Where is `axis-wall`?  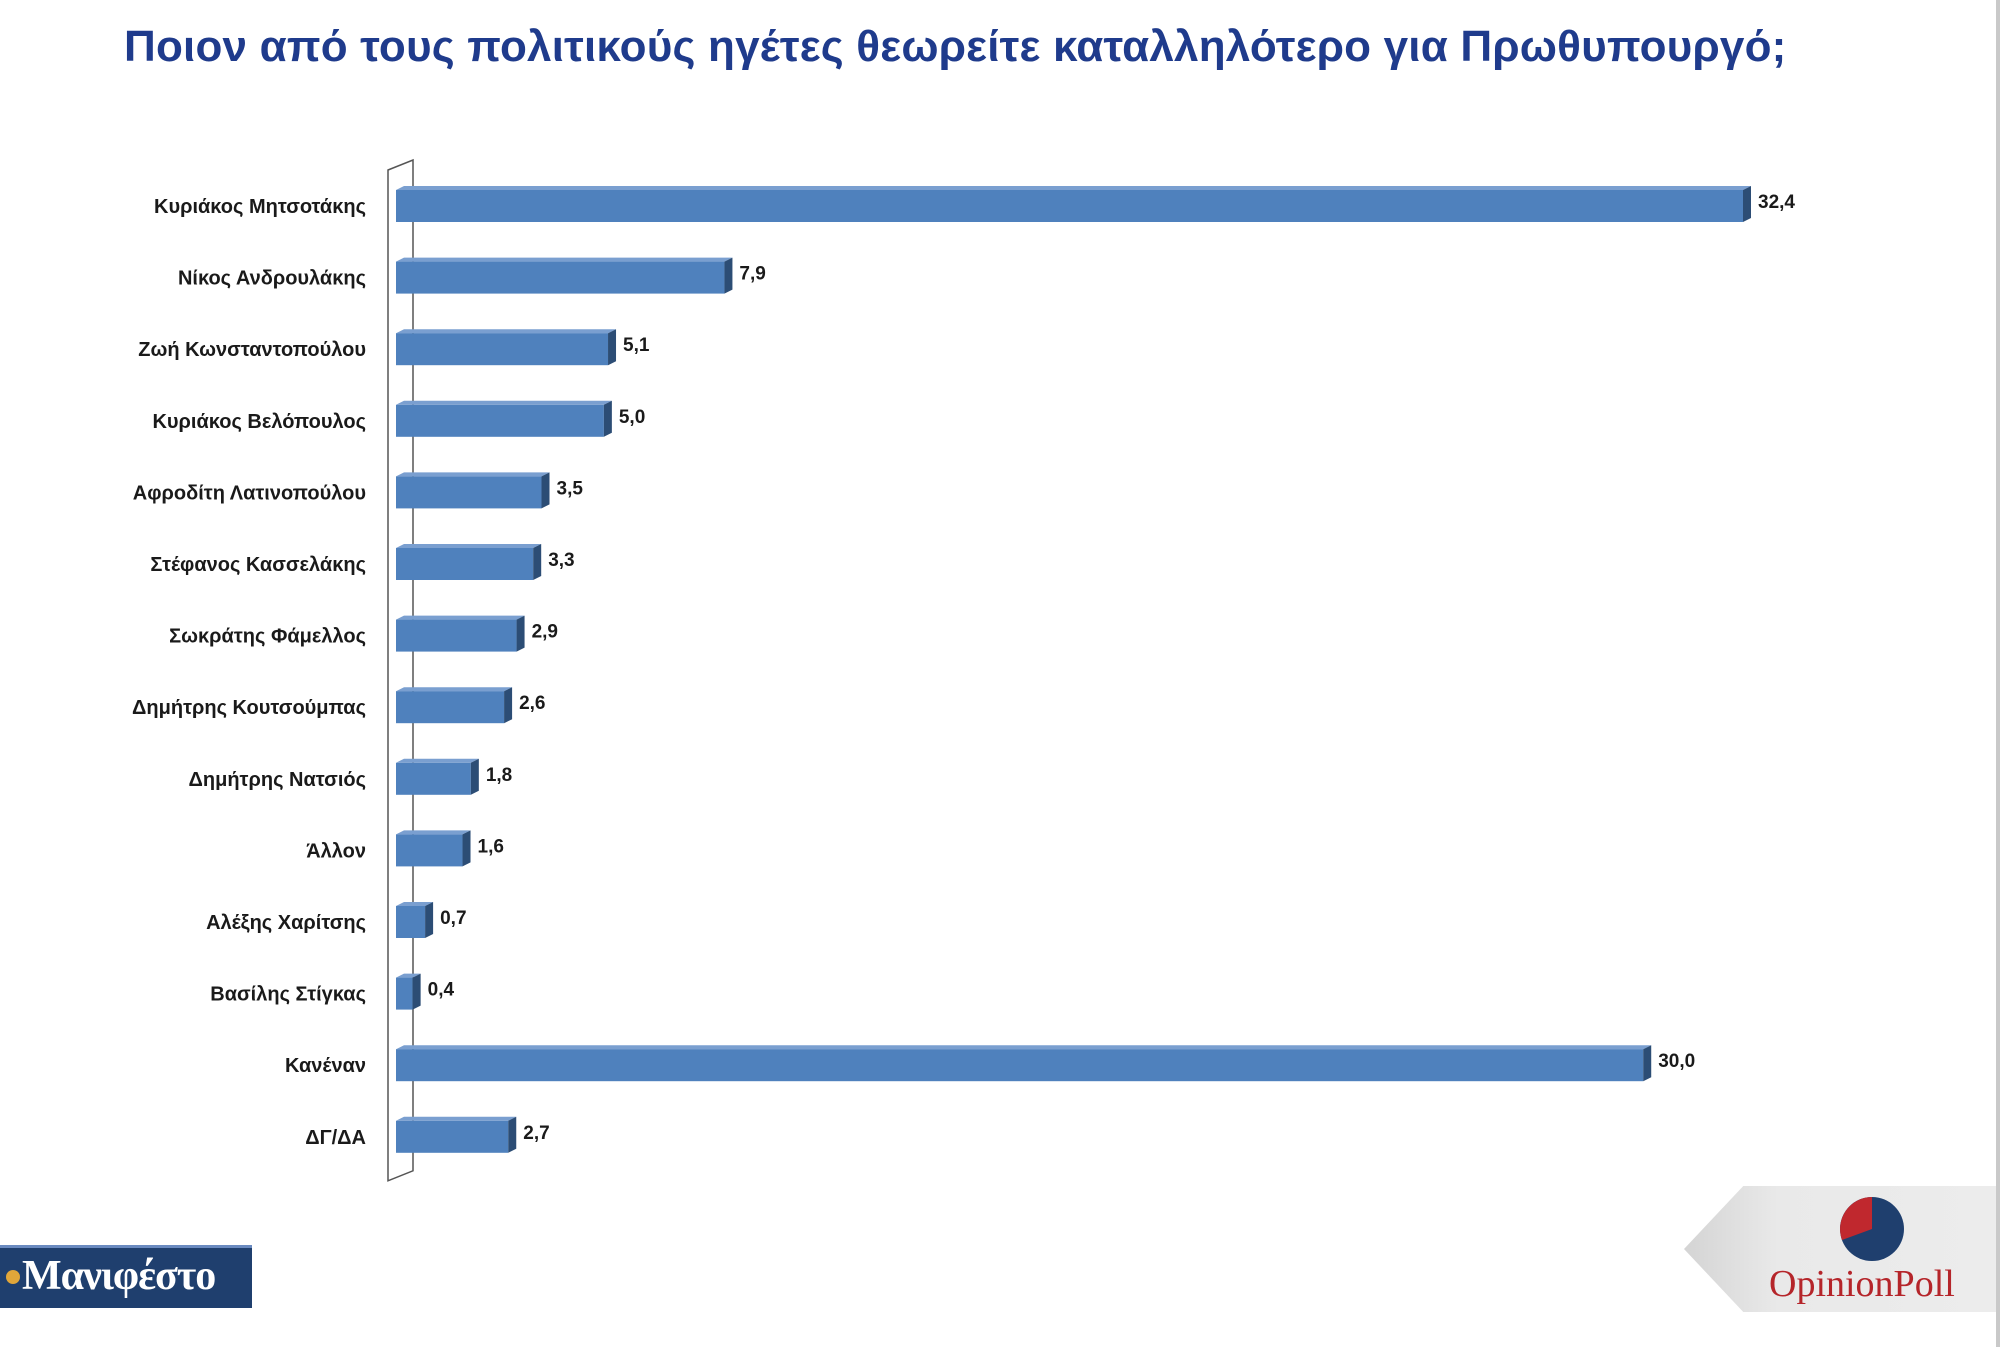
axis-wall is located at coordinates (400, 670).